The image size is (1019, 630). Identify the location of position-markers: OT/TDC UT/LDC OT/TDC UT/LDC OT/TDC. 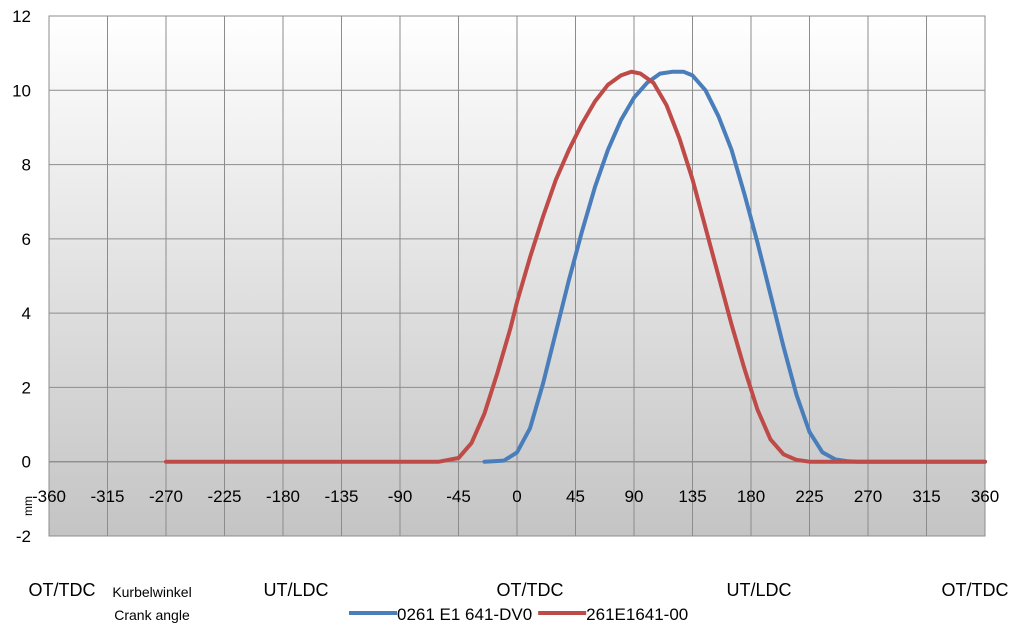
(519, 590).